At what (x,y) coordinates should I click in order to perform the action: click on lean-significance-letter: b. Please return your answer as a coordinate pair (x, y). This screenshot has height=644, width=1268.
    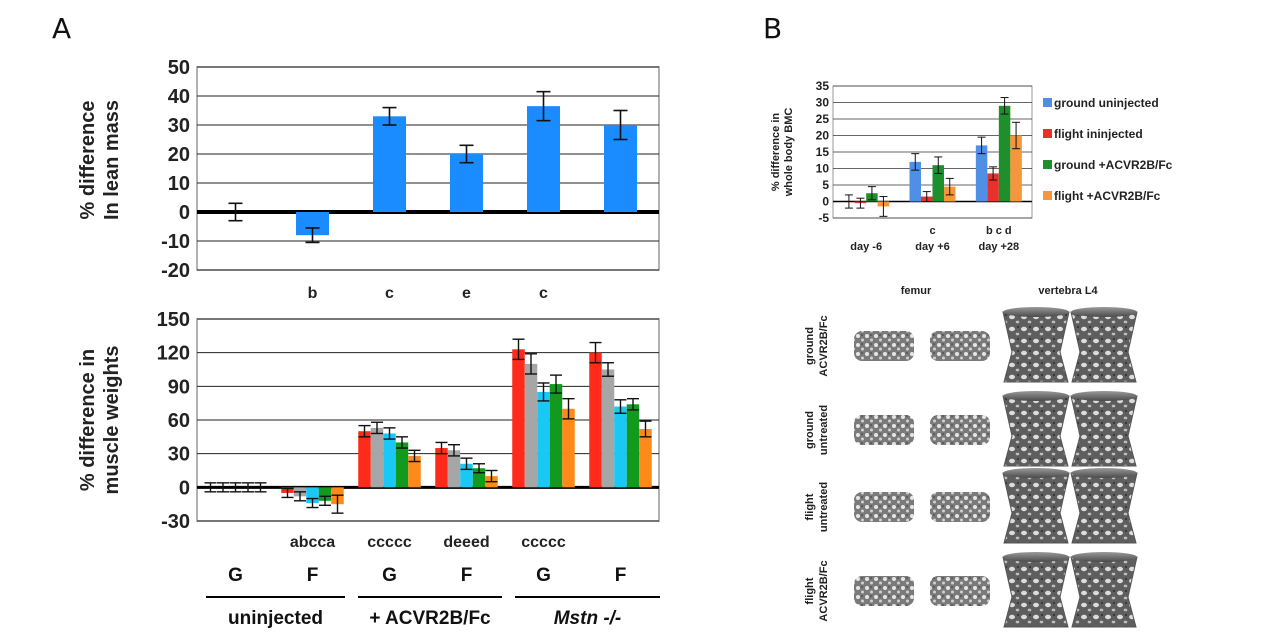
    Looking at the image, I should click on (313, 293).